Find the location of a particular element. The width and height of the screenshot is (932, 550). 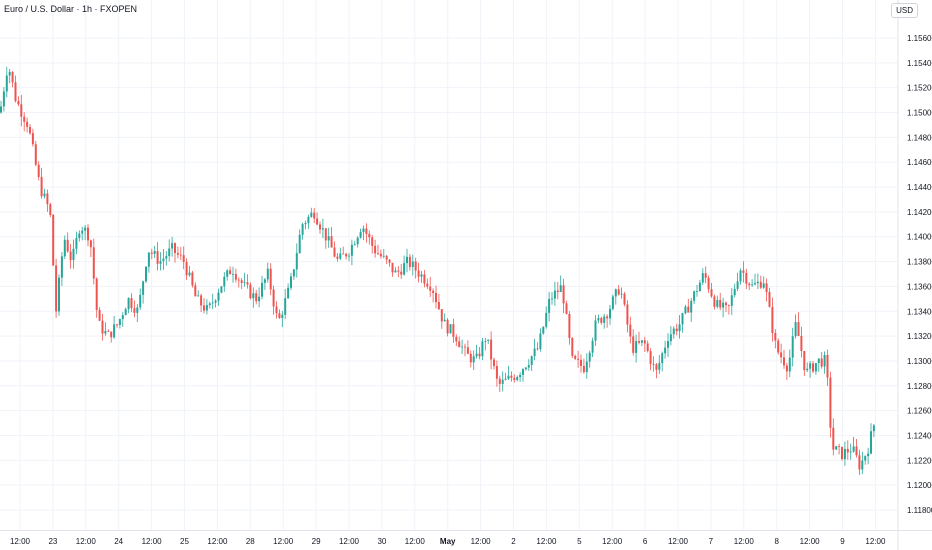

x-tick-label: 9 is located at coordinates (842, 541).